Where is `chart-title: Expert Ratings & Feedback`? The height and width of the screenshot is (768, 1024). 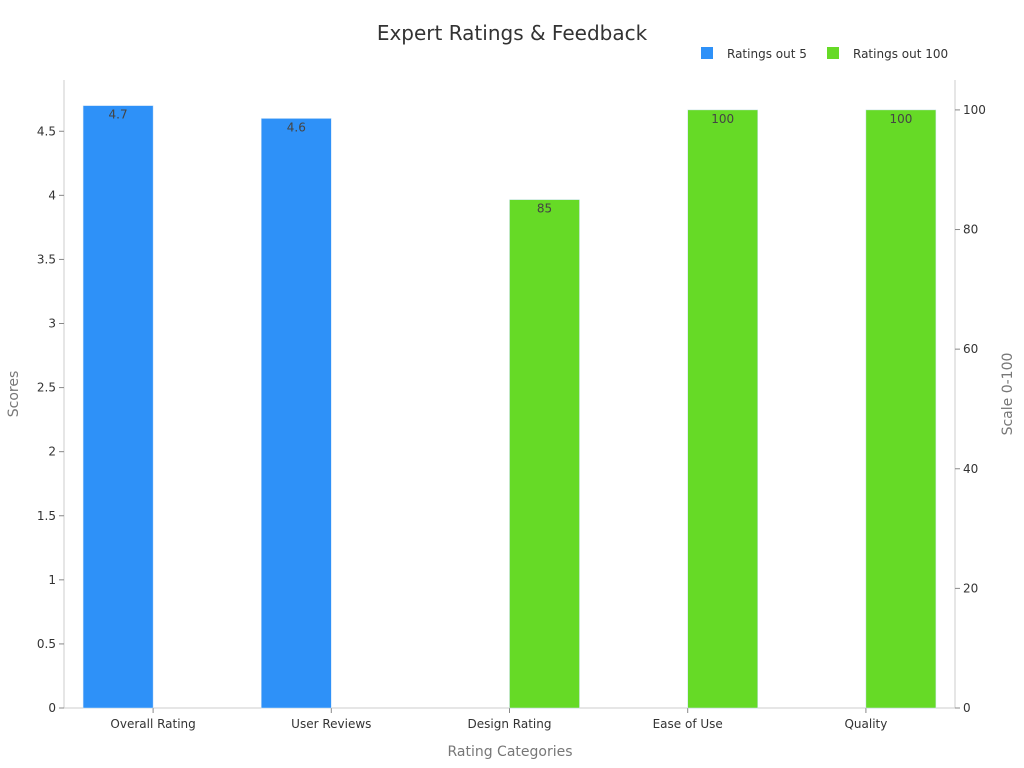 chart-title: Expert Ratings & Feedback is located at coordinates (512, 33).